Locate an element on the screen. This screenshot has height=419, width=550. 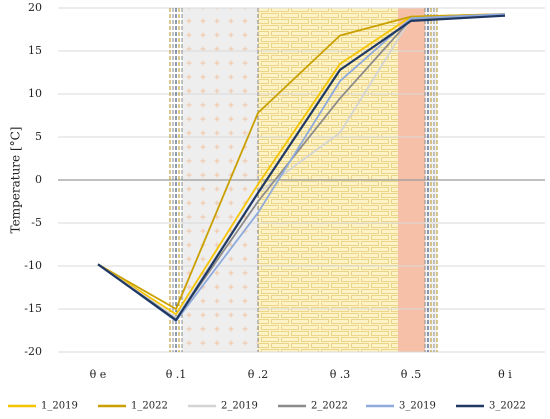
y-tick-label: -20 is located at coordinates (33, 351).